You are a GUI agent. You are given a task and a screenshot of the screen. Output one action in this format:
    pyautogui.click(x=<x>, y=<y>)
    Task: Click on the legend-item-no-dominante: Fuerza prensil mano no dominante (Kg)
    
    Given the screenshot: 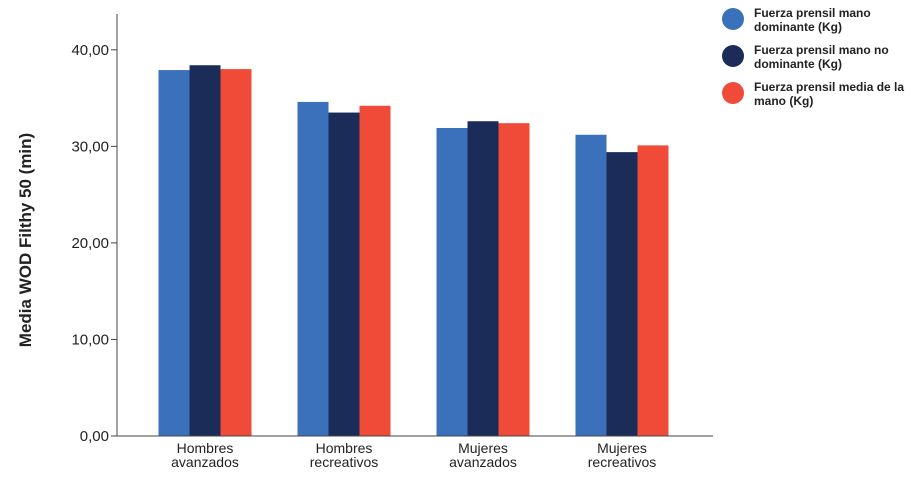 What is the action you would take?
    pyautogui.click(x=816, y=58)
    